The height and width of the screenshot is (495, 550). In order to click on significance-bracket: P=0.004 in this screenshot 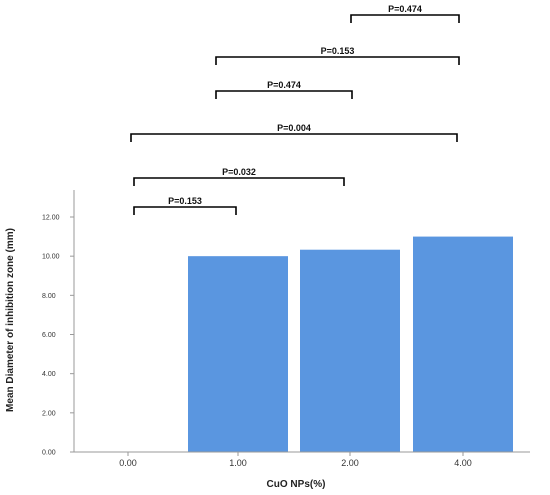, I will do `click(294, 132)`.